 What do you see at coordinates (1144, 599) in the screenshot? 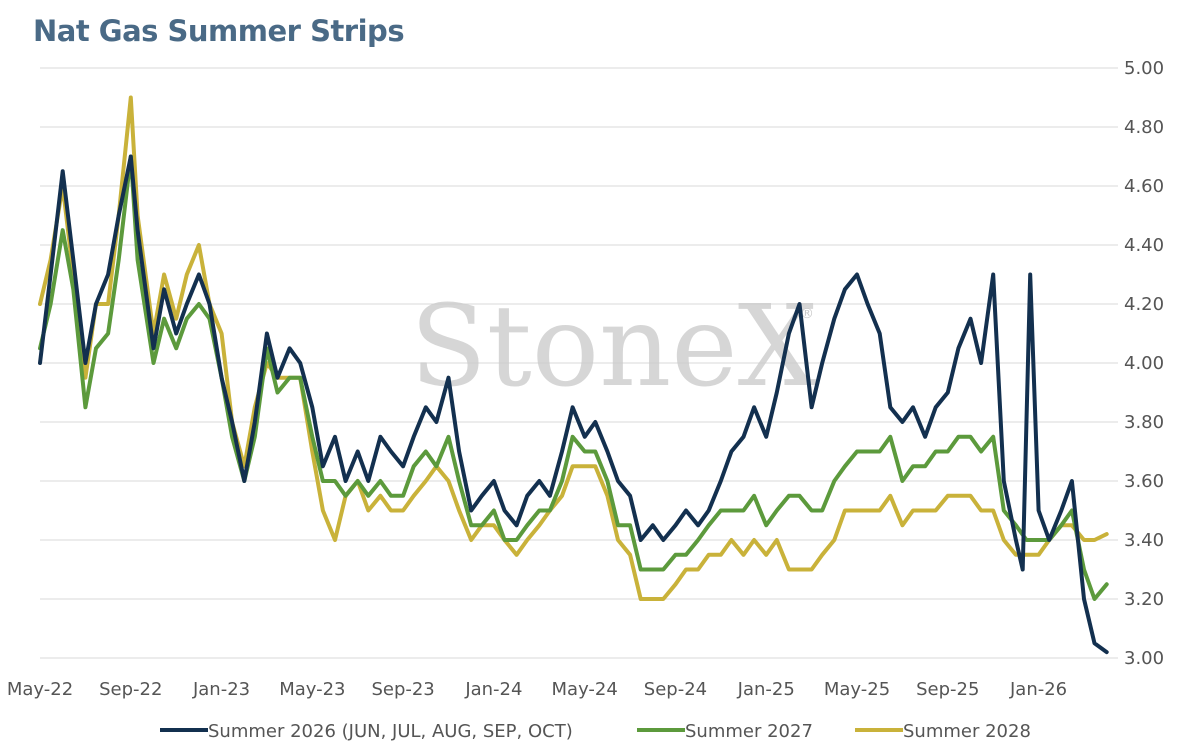
I see `y-tick-label: 3.20` at bounding box center [1144, 599].